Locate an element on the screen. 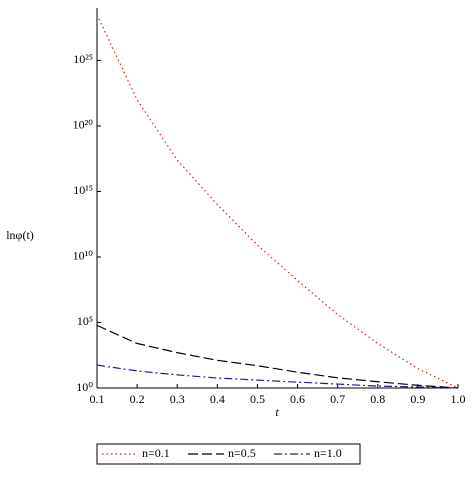  x-tick-label: 0.4 is located at coordinates (217, 399).